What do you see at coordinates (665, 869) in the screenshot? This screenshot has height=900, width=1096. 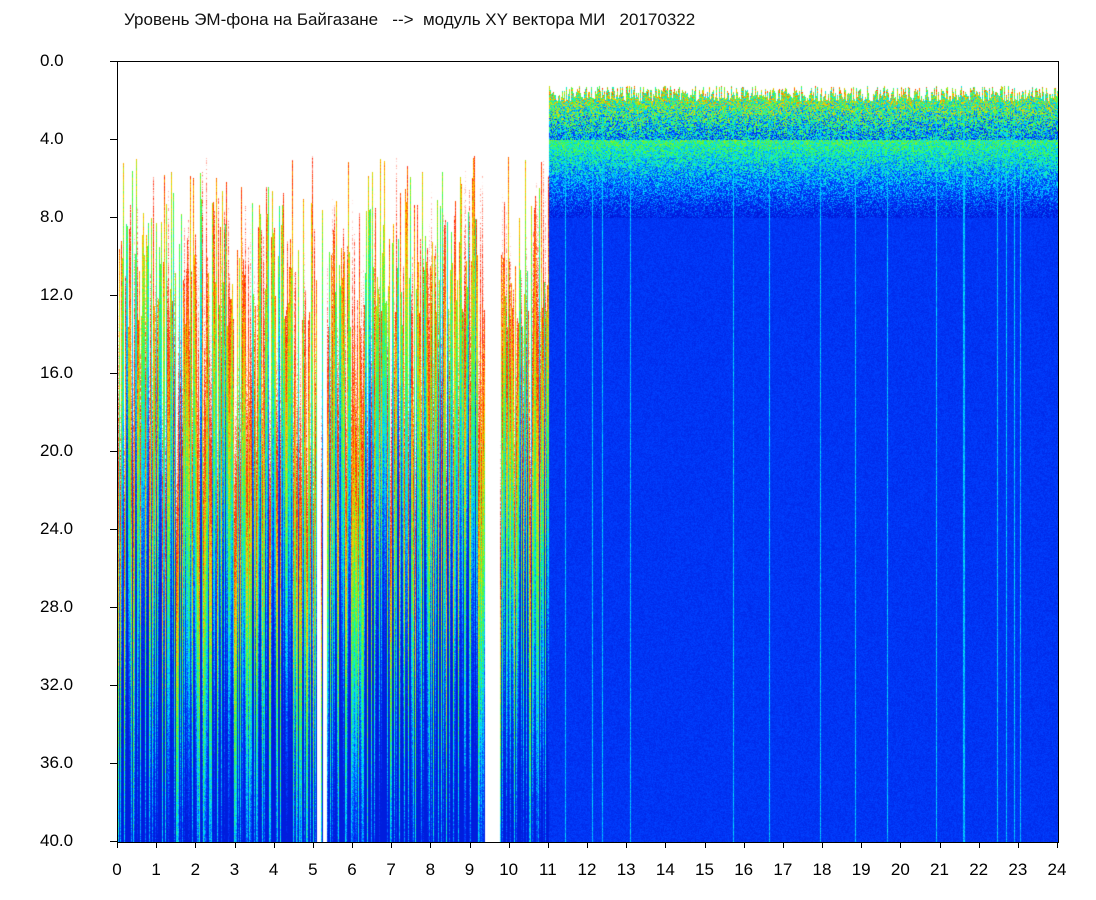 I see `x-tick-label: 14` at bounding box center [665, 869].